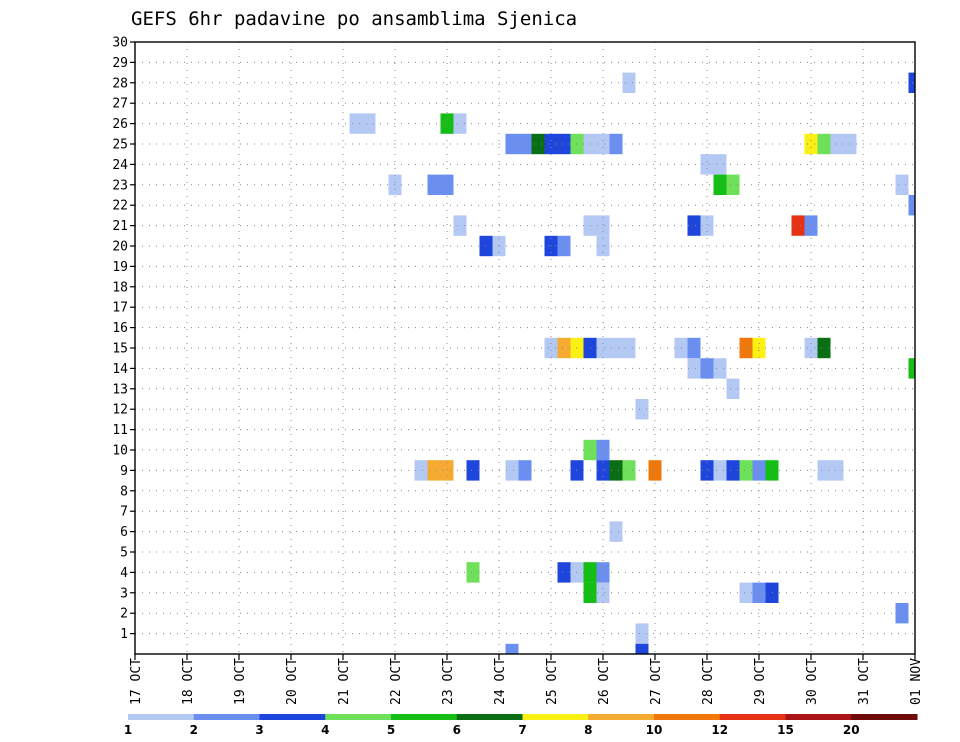 This screenshot has width=960, height=742. Describe the element at coordinates (120, 287) in the screenshot. I see `y-tick-label: 18` at that location.